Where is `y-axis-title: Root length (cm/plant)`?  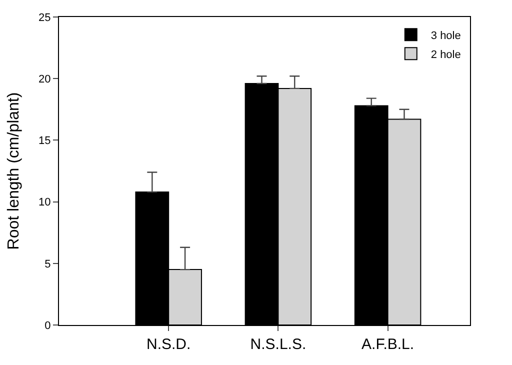 y-axis-title: Root length (cm/plant) is located at coordinates (13, 171).